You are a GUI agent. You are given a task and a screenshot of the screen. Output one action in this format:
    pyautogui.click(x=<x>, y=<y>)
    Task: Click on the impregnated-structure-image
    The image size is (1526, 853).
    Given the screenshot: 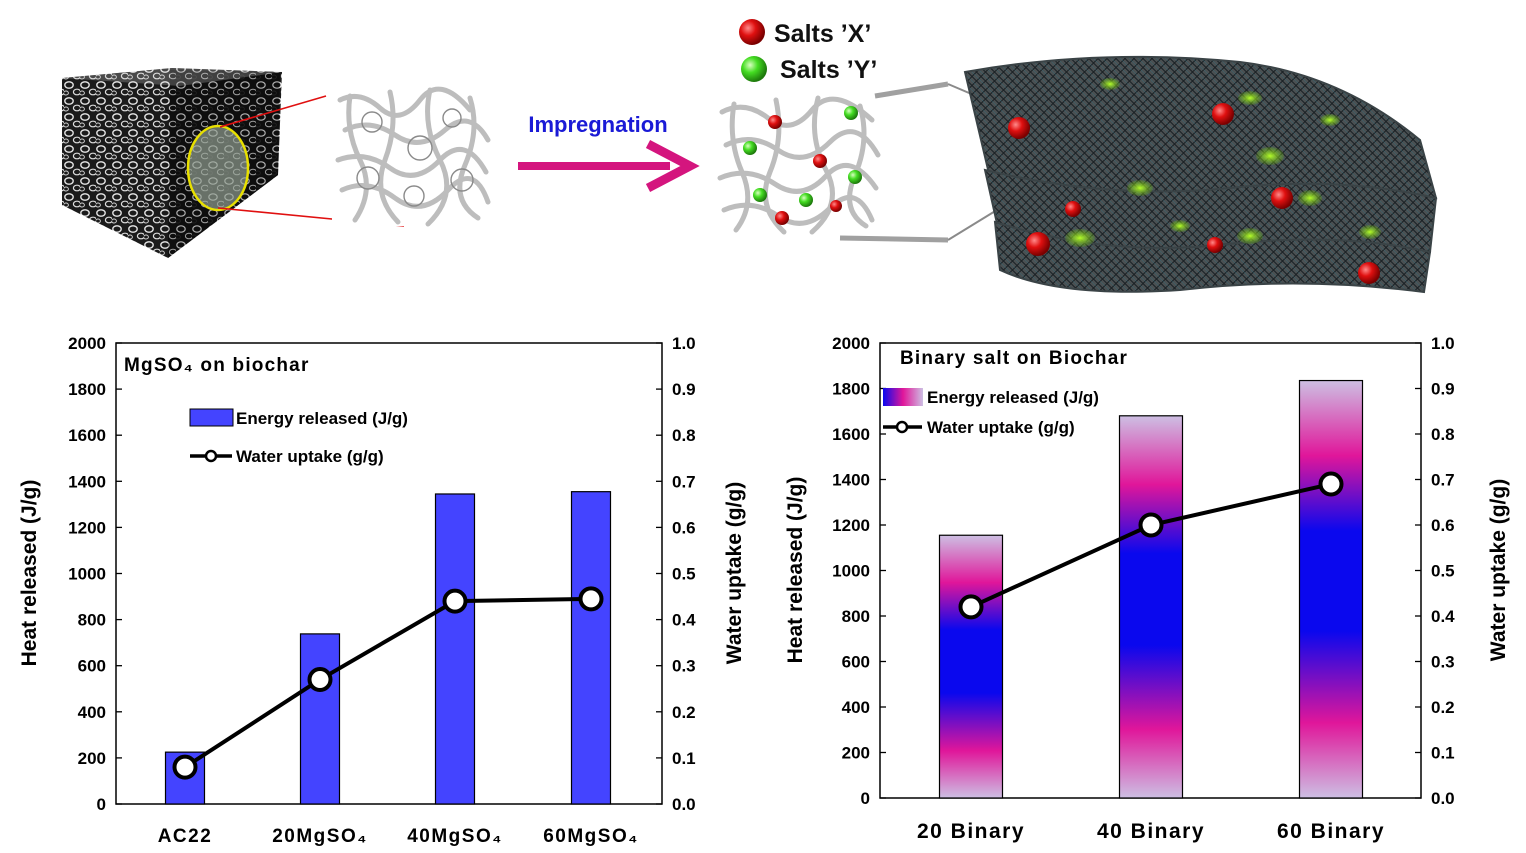 What is the action you would take?
    pyautogui.click(x=799, y=165)
    